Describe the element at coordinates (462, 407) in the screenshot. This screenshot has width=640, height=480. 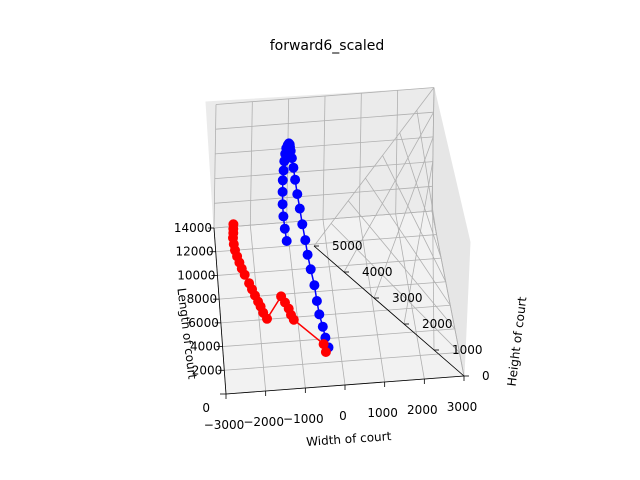
I see `x-tick-label: 3000` at that location.